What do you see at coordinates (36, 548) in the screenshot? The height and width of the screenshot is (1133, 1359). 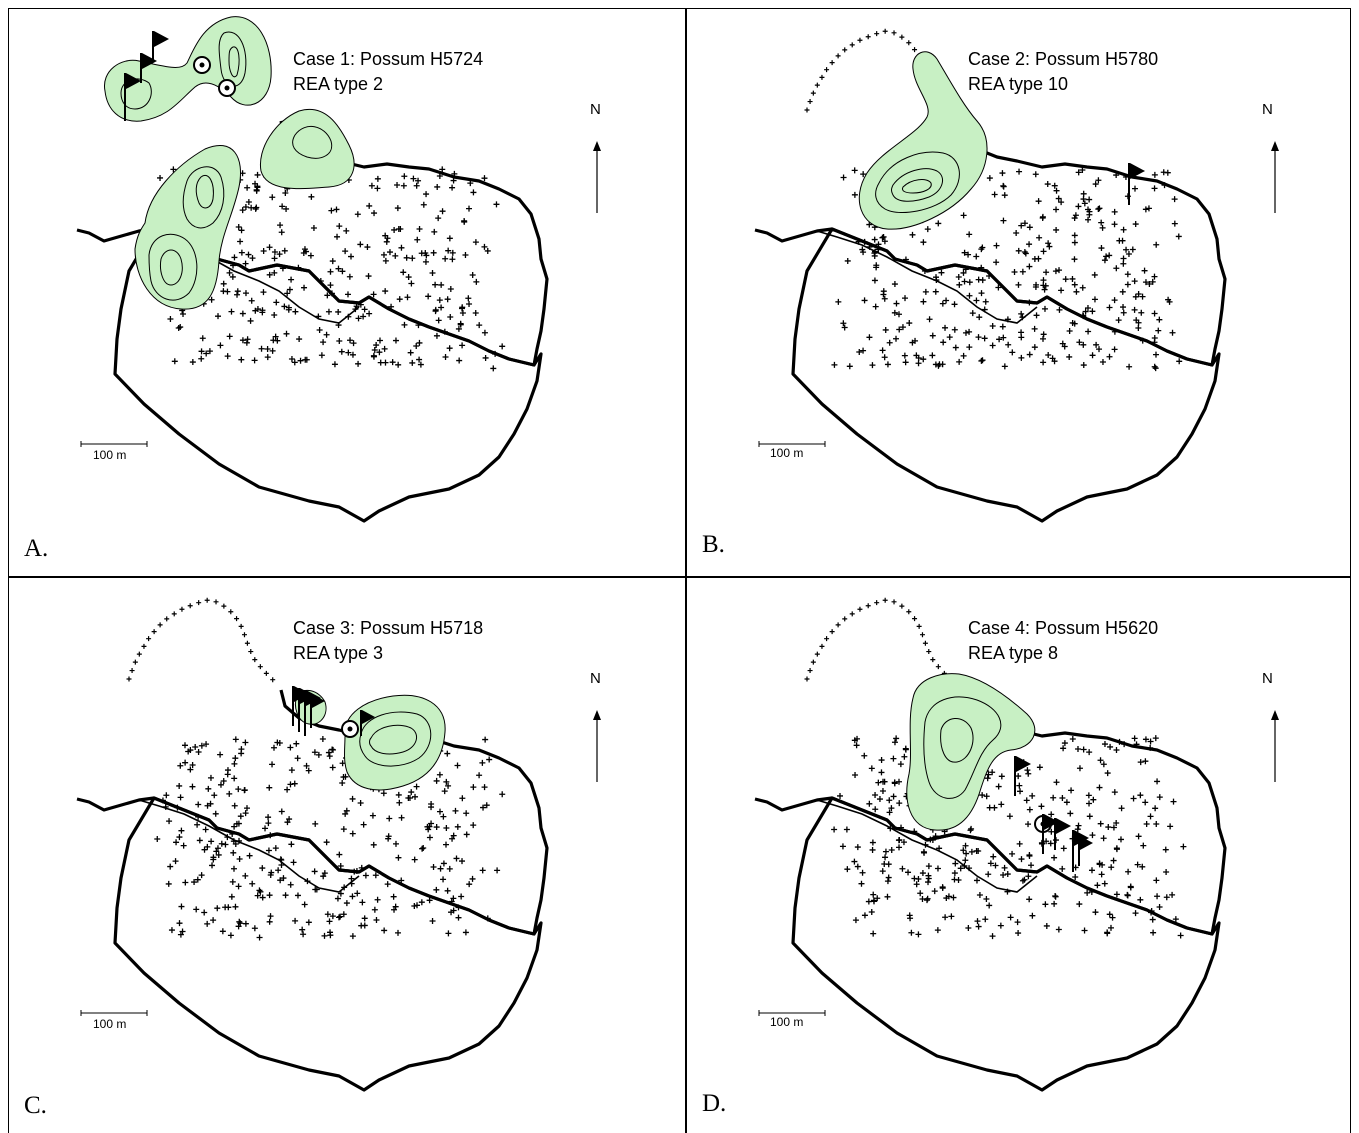 I see `panel-letter: A.` at bounding box center [36, 548].